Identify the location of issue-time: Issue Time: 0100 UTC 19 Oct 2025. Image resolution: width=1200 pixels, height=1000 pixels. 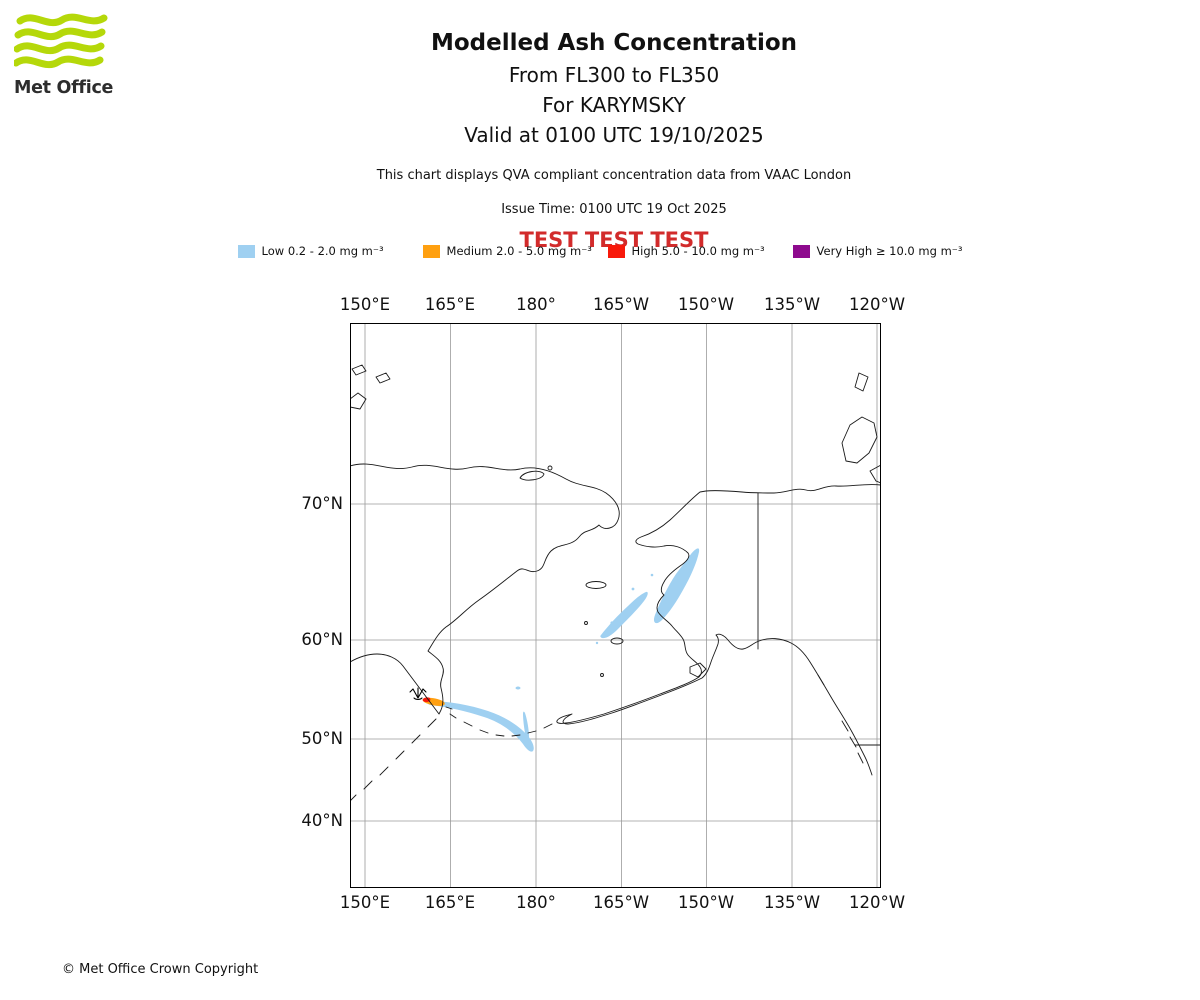
(614, 209).